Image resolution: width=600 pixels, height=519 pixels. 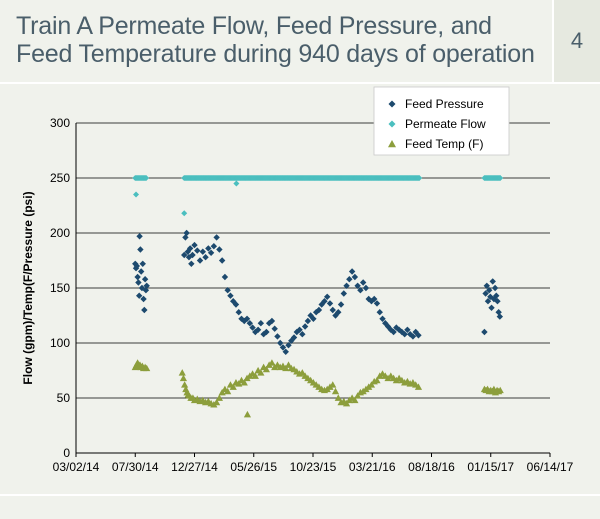 What do you see at coordinates (60, 178) in the screenshot?
I see `y-tick-label: 250` at bounding box center [60, 178].